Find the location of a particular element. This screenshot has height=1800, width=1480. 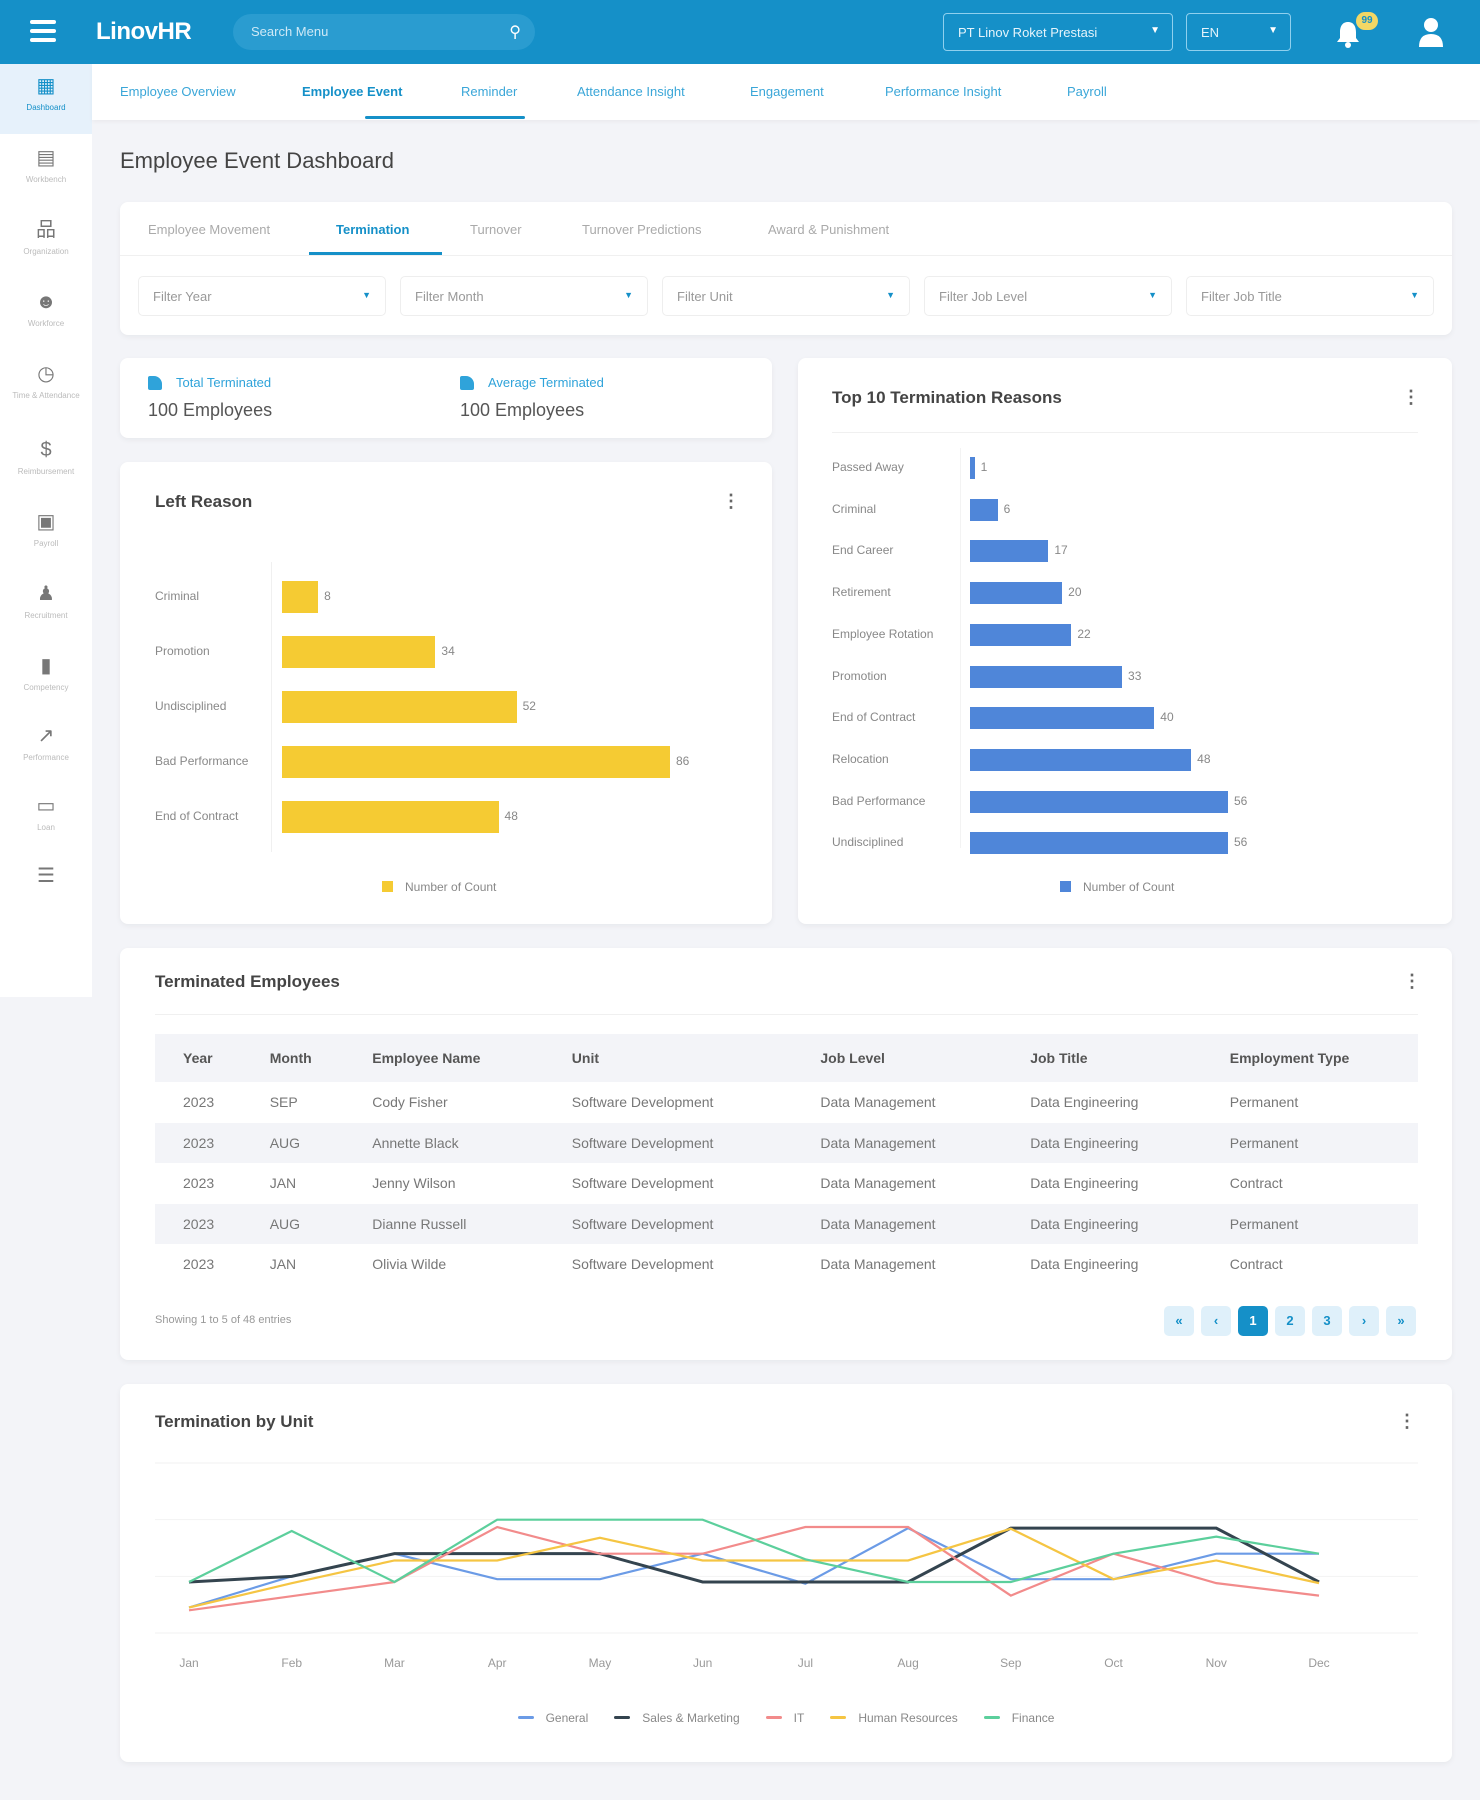

tab-engagement: Engagement is located at coordinates (787, 91).